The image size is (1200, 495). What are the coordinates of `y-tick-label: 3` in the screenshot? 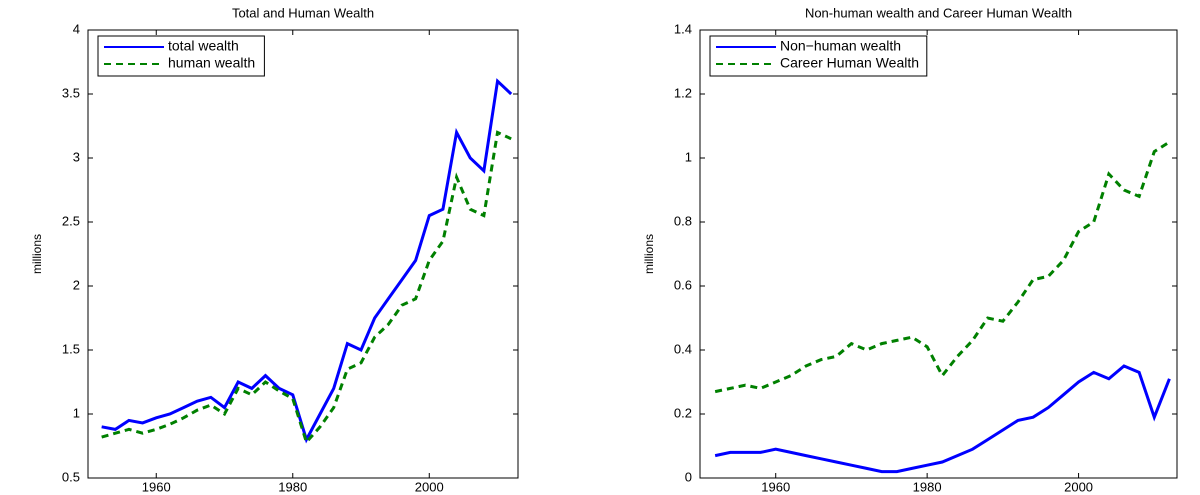 It's located at (76, 156).